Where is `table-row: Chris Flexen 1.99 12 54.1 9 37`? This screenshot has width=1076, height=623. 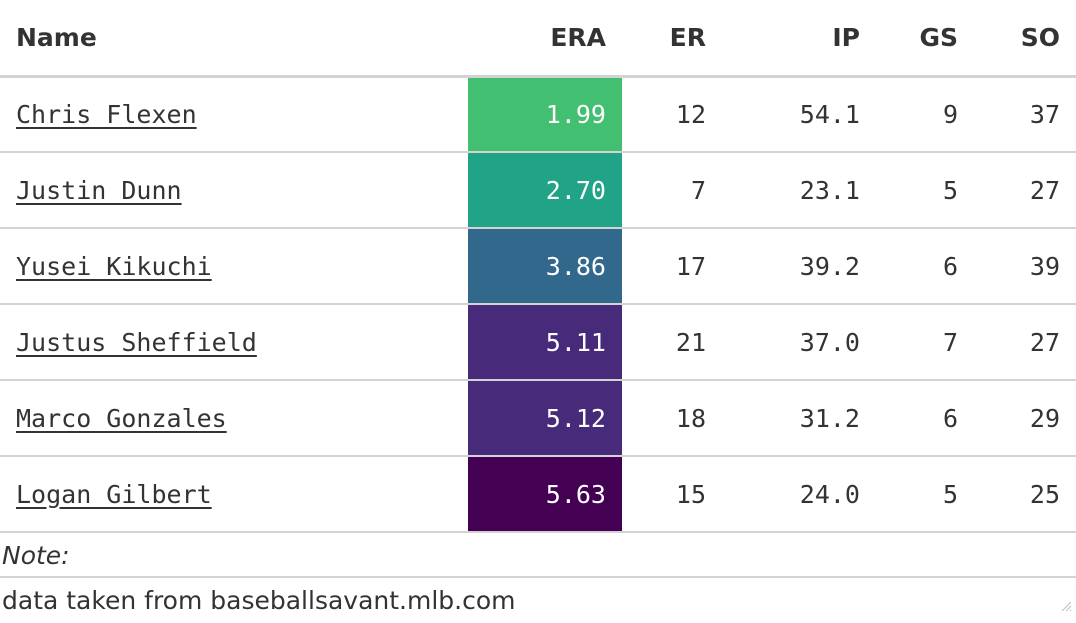 table-row: Chris Flexen 1.99 12 54.1 9 37 is located at coordinates (538, 114).